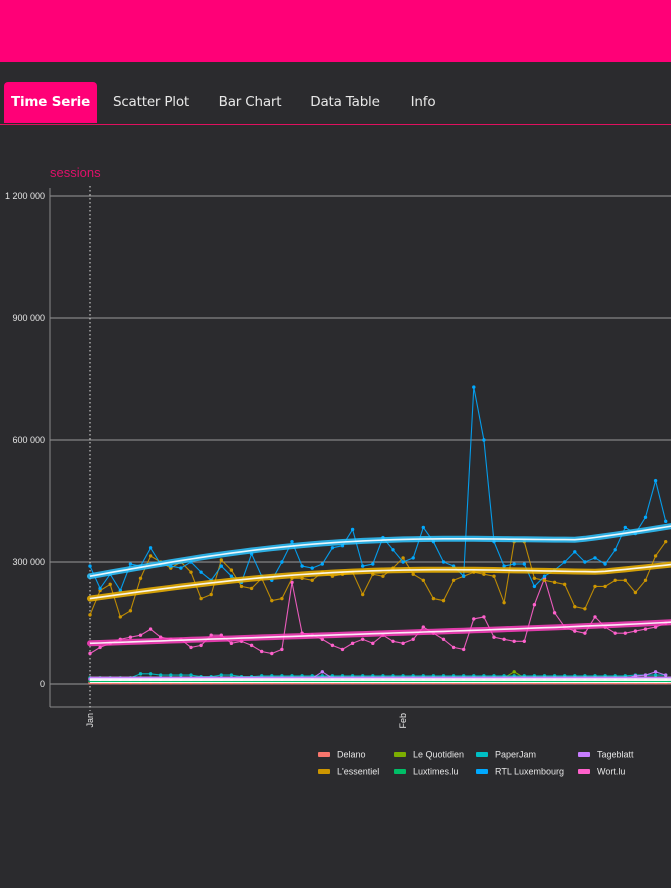 The width and height of the screenshot is (671, 888). I want to click on legend-item: PaperJam, so click(506, 755).